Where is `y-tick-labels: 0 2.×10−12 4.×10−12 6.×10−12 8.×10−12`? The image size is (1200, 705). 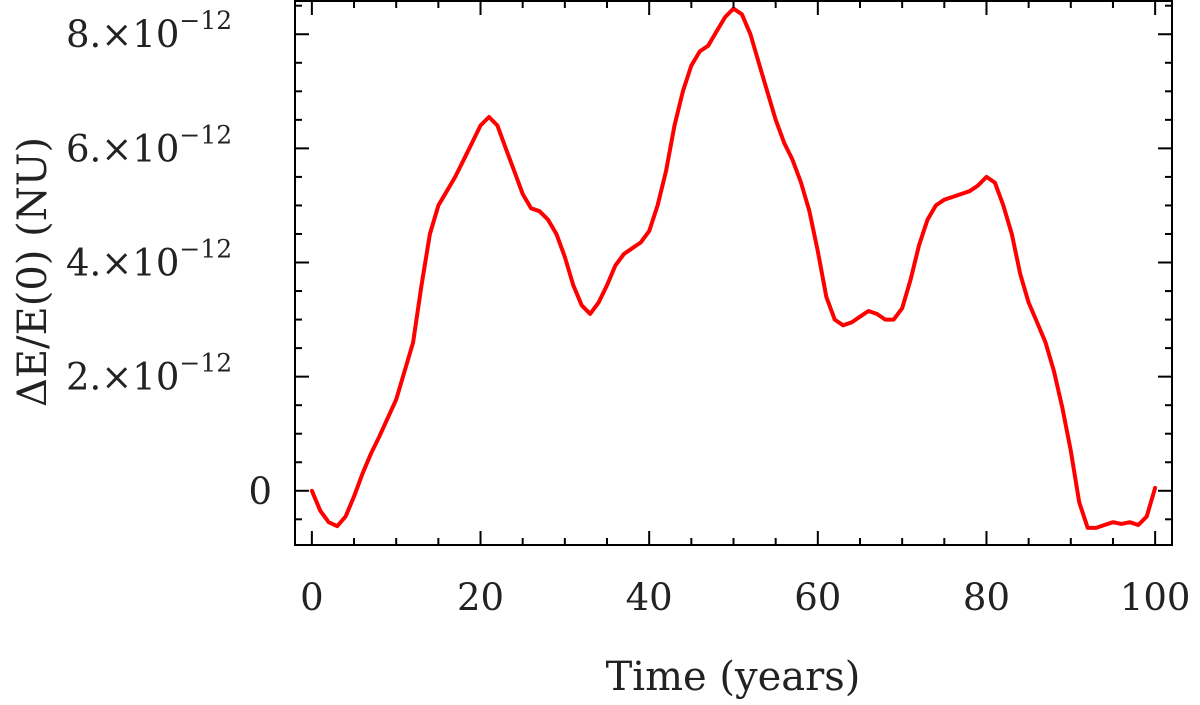 y-tick-labels: 0 2.×10−12 4.×10−12 6.×10−12 8.×10−12 is located at coordinates (169, 259).